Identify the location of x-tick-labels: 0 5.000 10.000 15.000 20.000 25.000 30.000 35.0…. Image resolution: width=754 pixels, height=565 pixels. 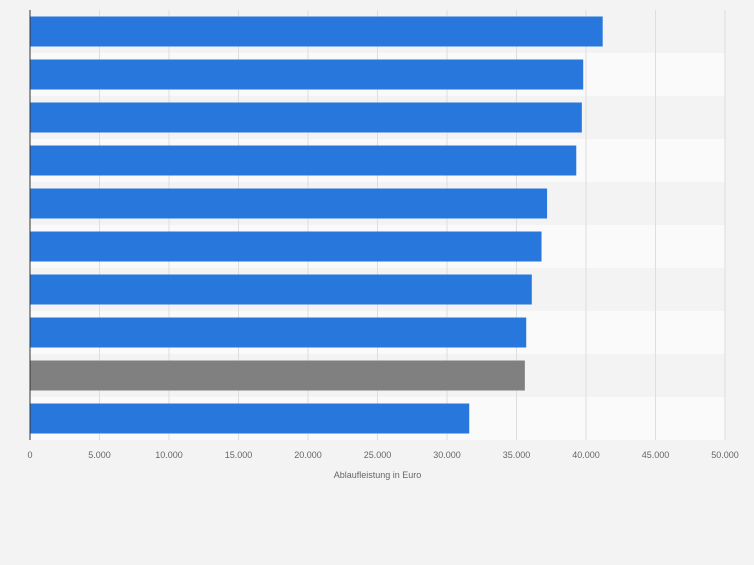
(382, 455).